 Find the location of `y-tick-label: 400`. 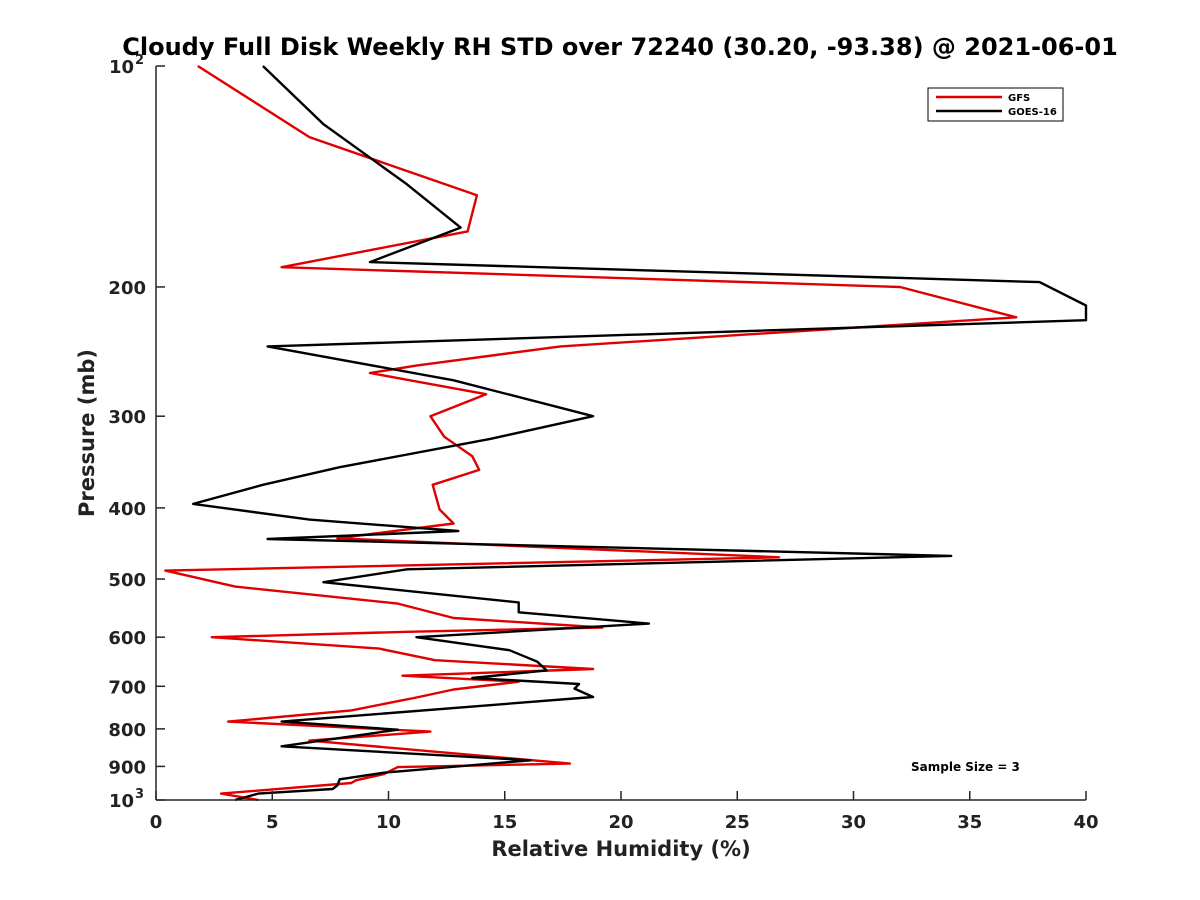

y-tick-label: 400 is located at coordinates (127, 509).